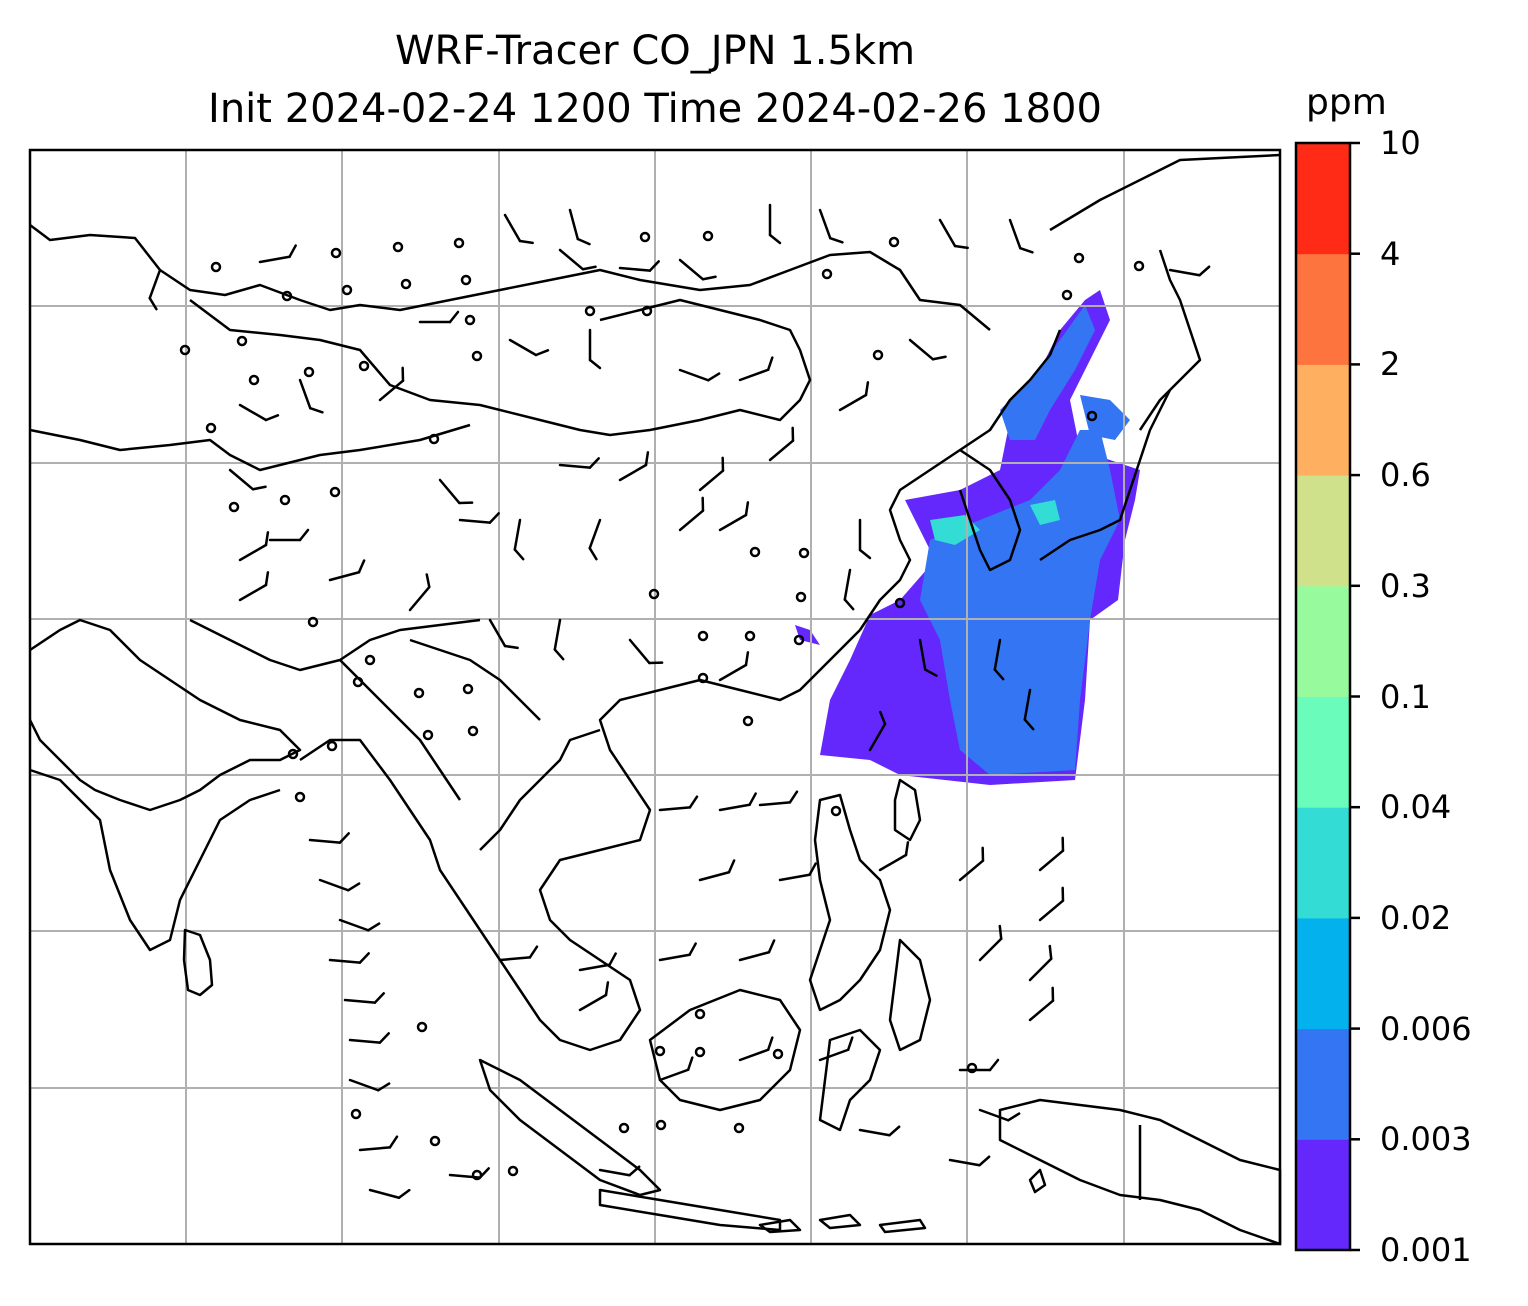 Image resolution: width=1528 pixels, height=1306 pixels. Describe the element at coordinates (1426, 1250) in the screenshot. I see `colorbar-tick-label: 0.001` at that location.